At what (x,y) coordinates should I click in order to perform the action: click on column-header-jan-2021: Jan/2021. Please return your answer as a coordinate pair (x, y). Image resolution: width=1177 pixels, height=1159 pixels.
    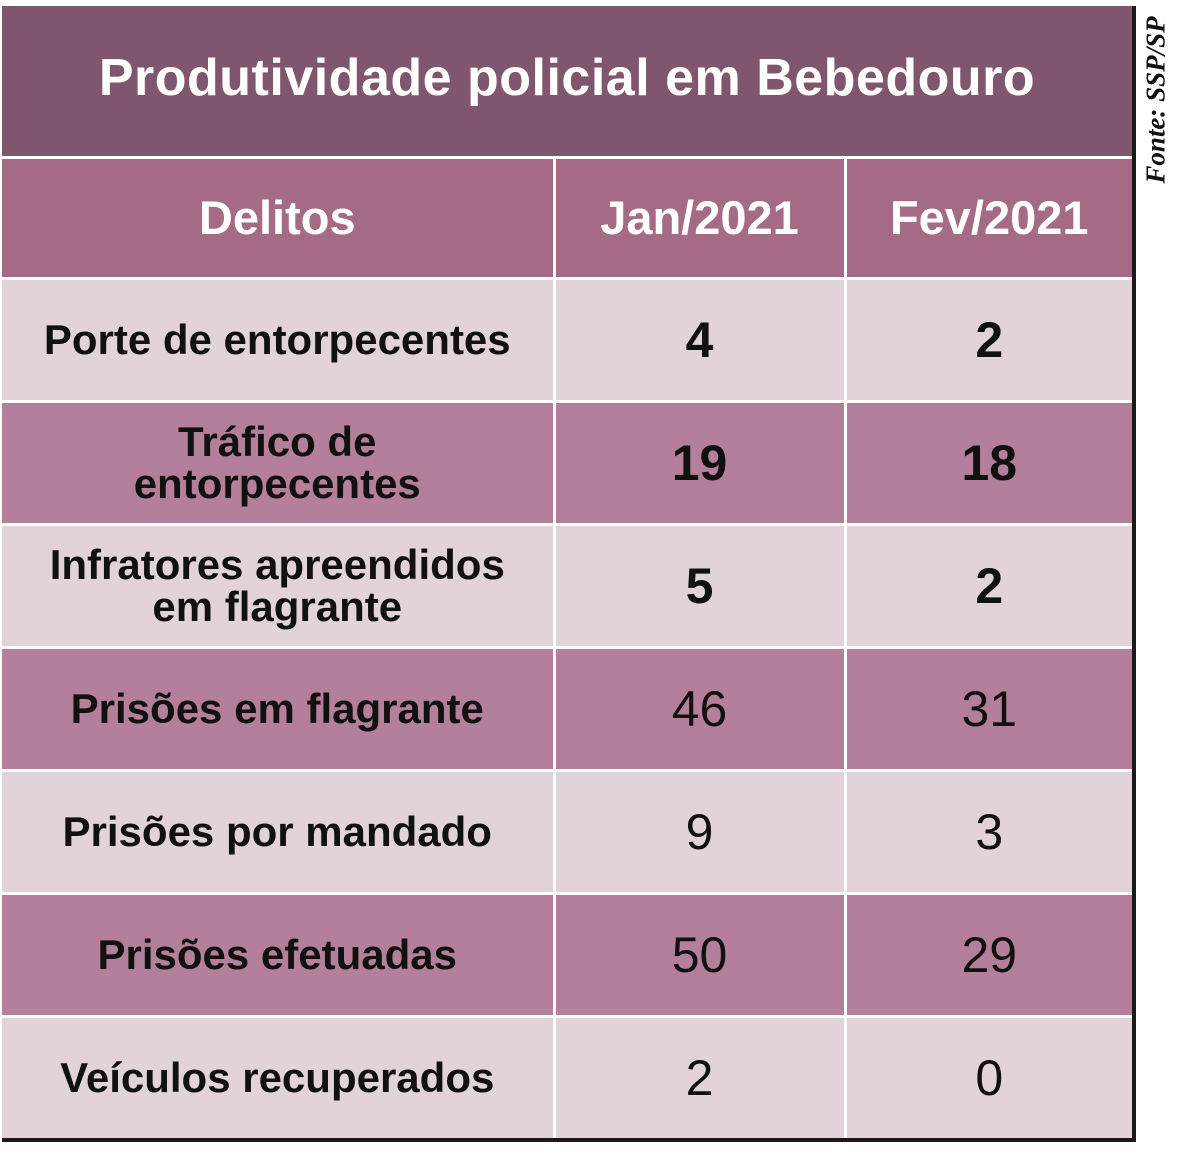
    Looking at the image, I should click on (699, 218).